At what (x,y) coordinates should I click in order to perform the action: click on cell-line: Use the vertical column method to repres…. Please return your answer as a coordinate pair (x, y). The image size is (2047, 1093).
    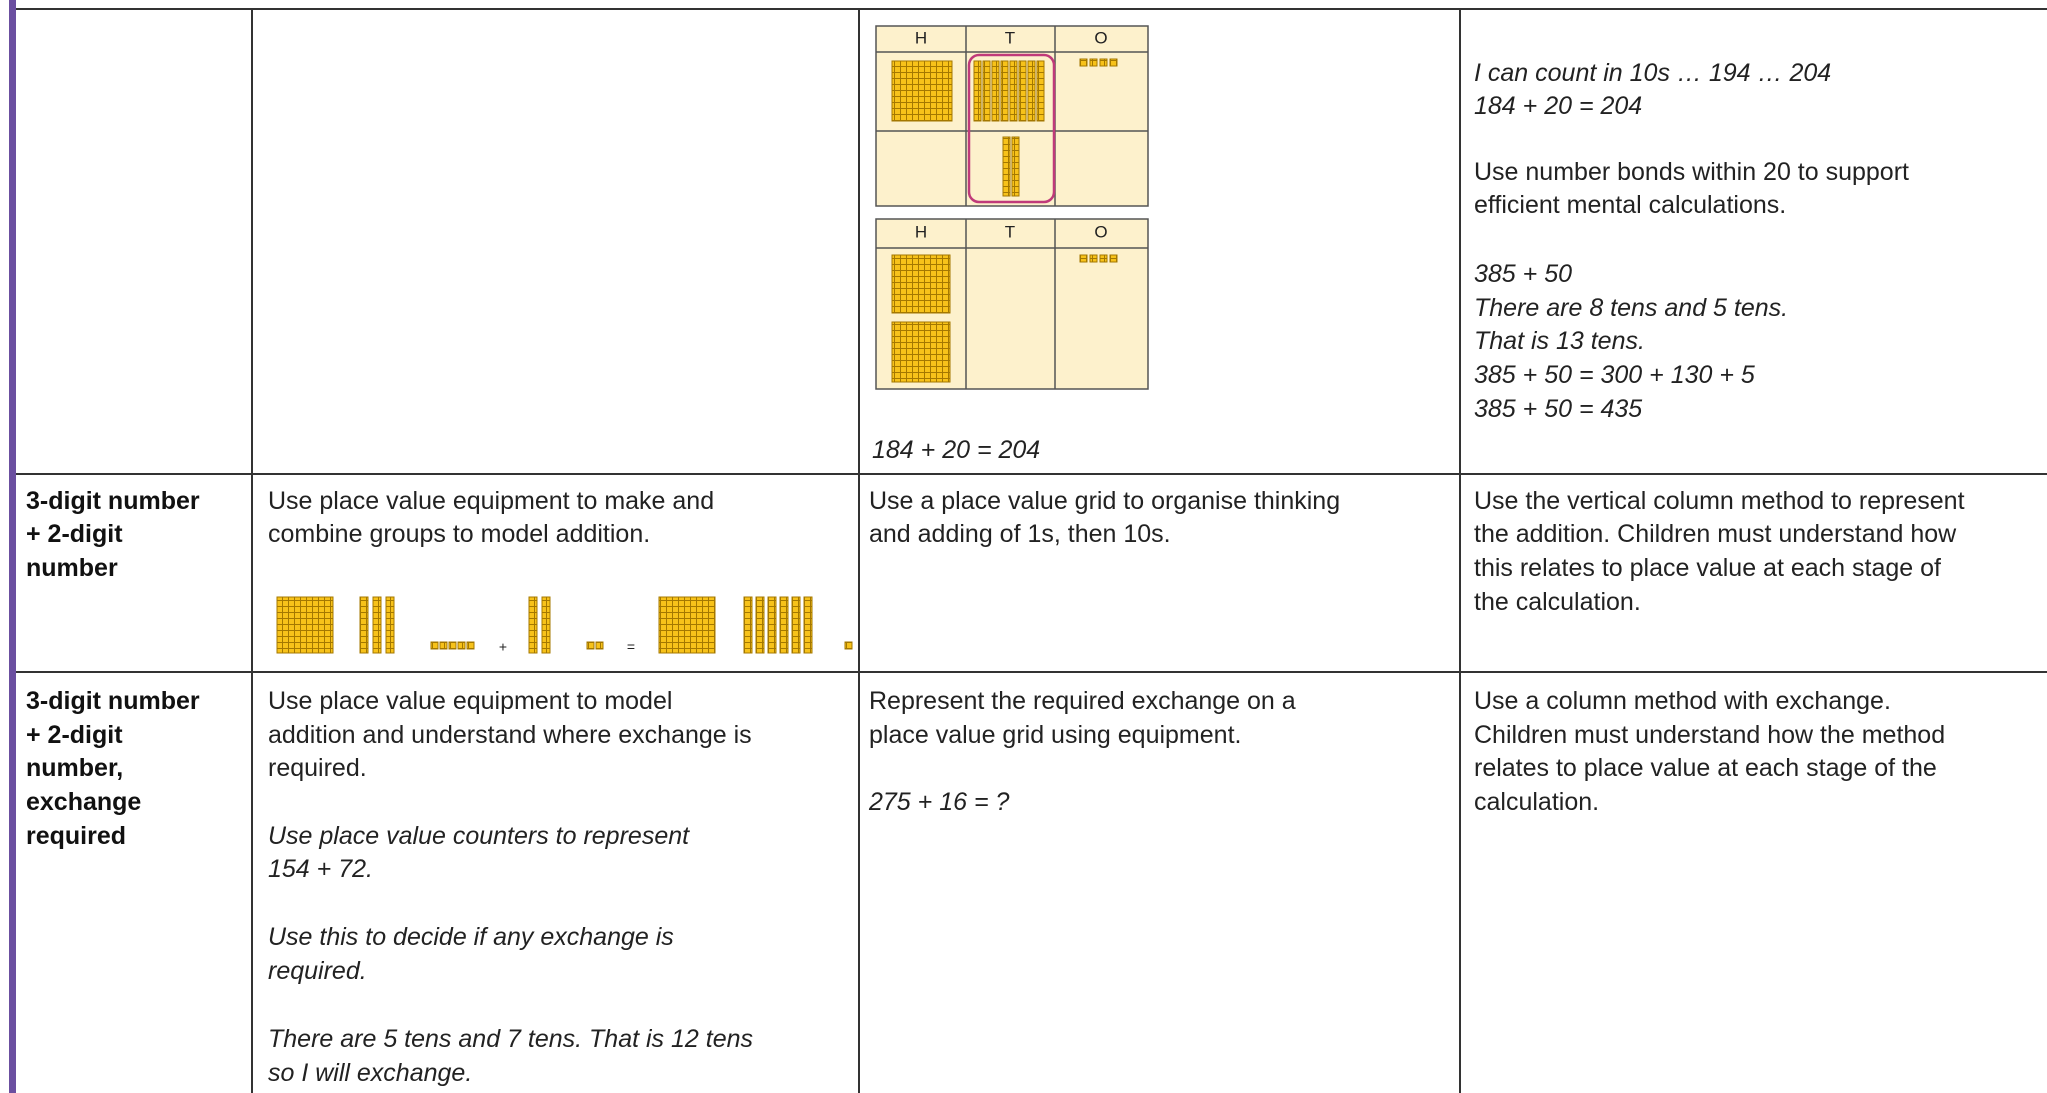
    Looking at the image, I should click on (1719, 501).